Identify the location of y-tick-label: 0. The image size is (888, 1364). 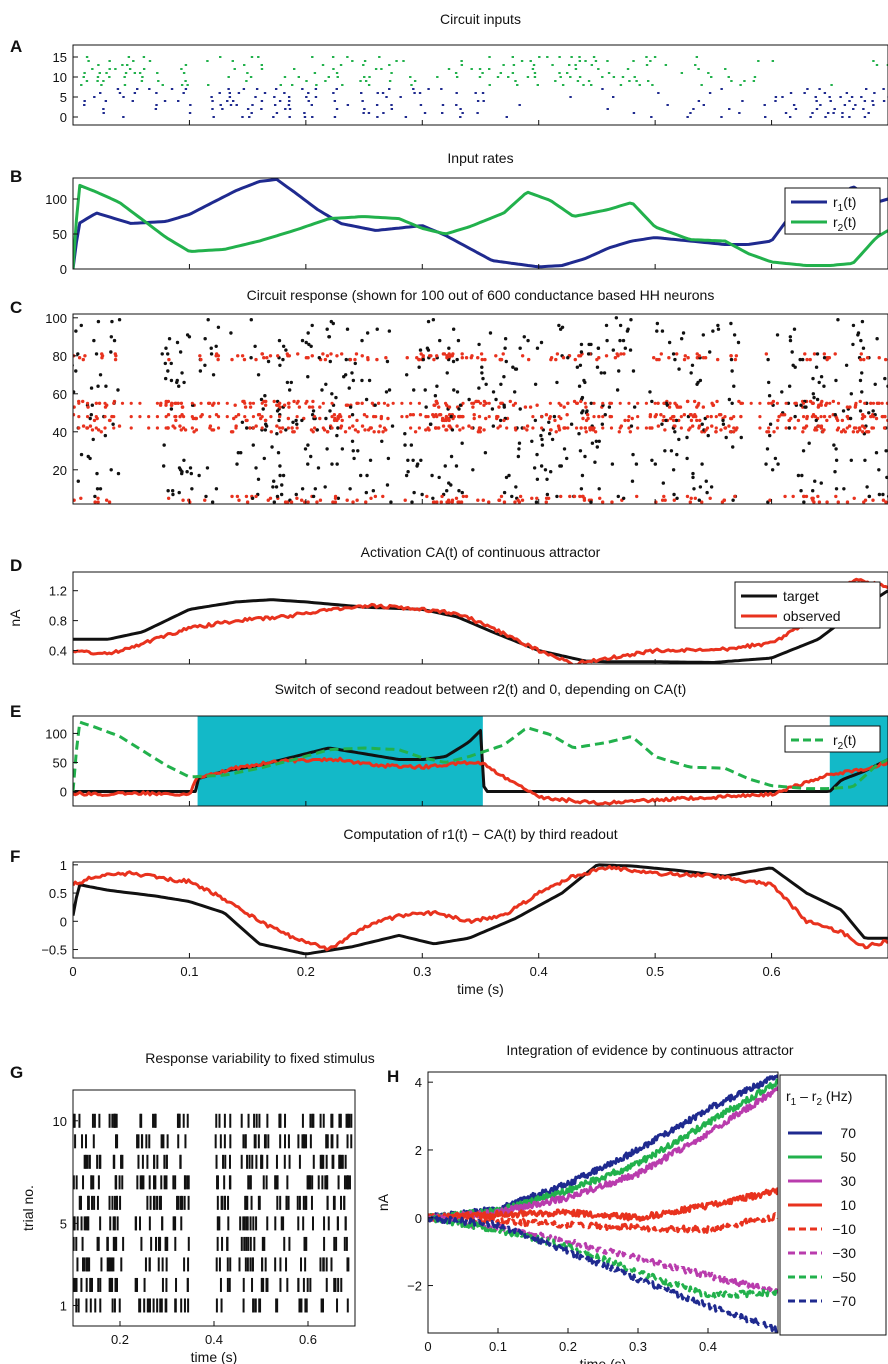
(63, 269).